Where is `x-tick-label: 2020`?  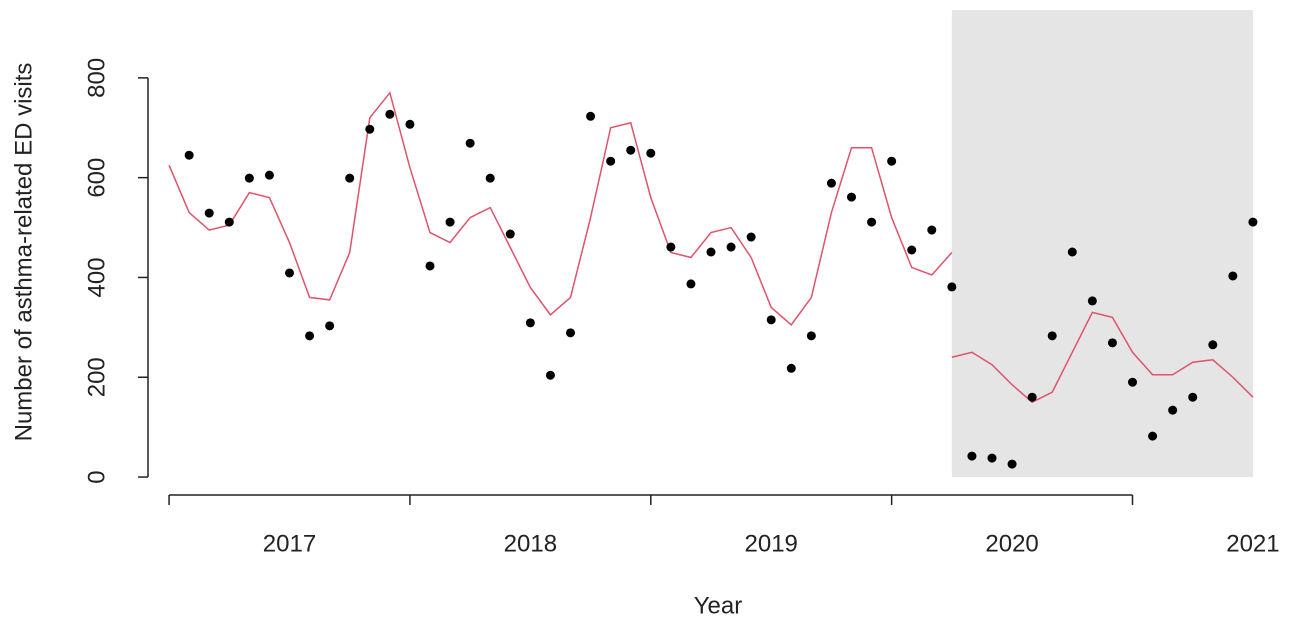 x-tick-label: 2020 is located at coordinates (1011, 543).